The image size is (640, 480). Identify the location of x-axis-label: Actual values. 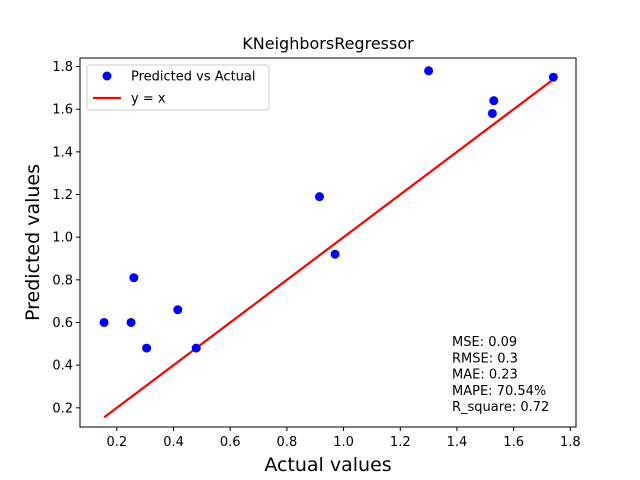
(327, 465).